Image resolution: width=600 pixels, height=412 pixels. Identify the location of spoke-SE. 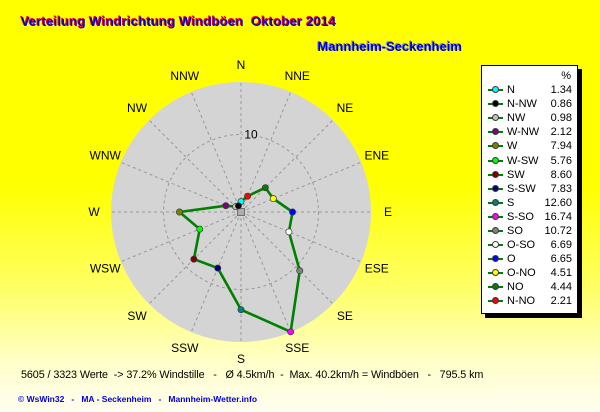
(287, 258).